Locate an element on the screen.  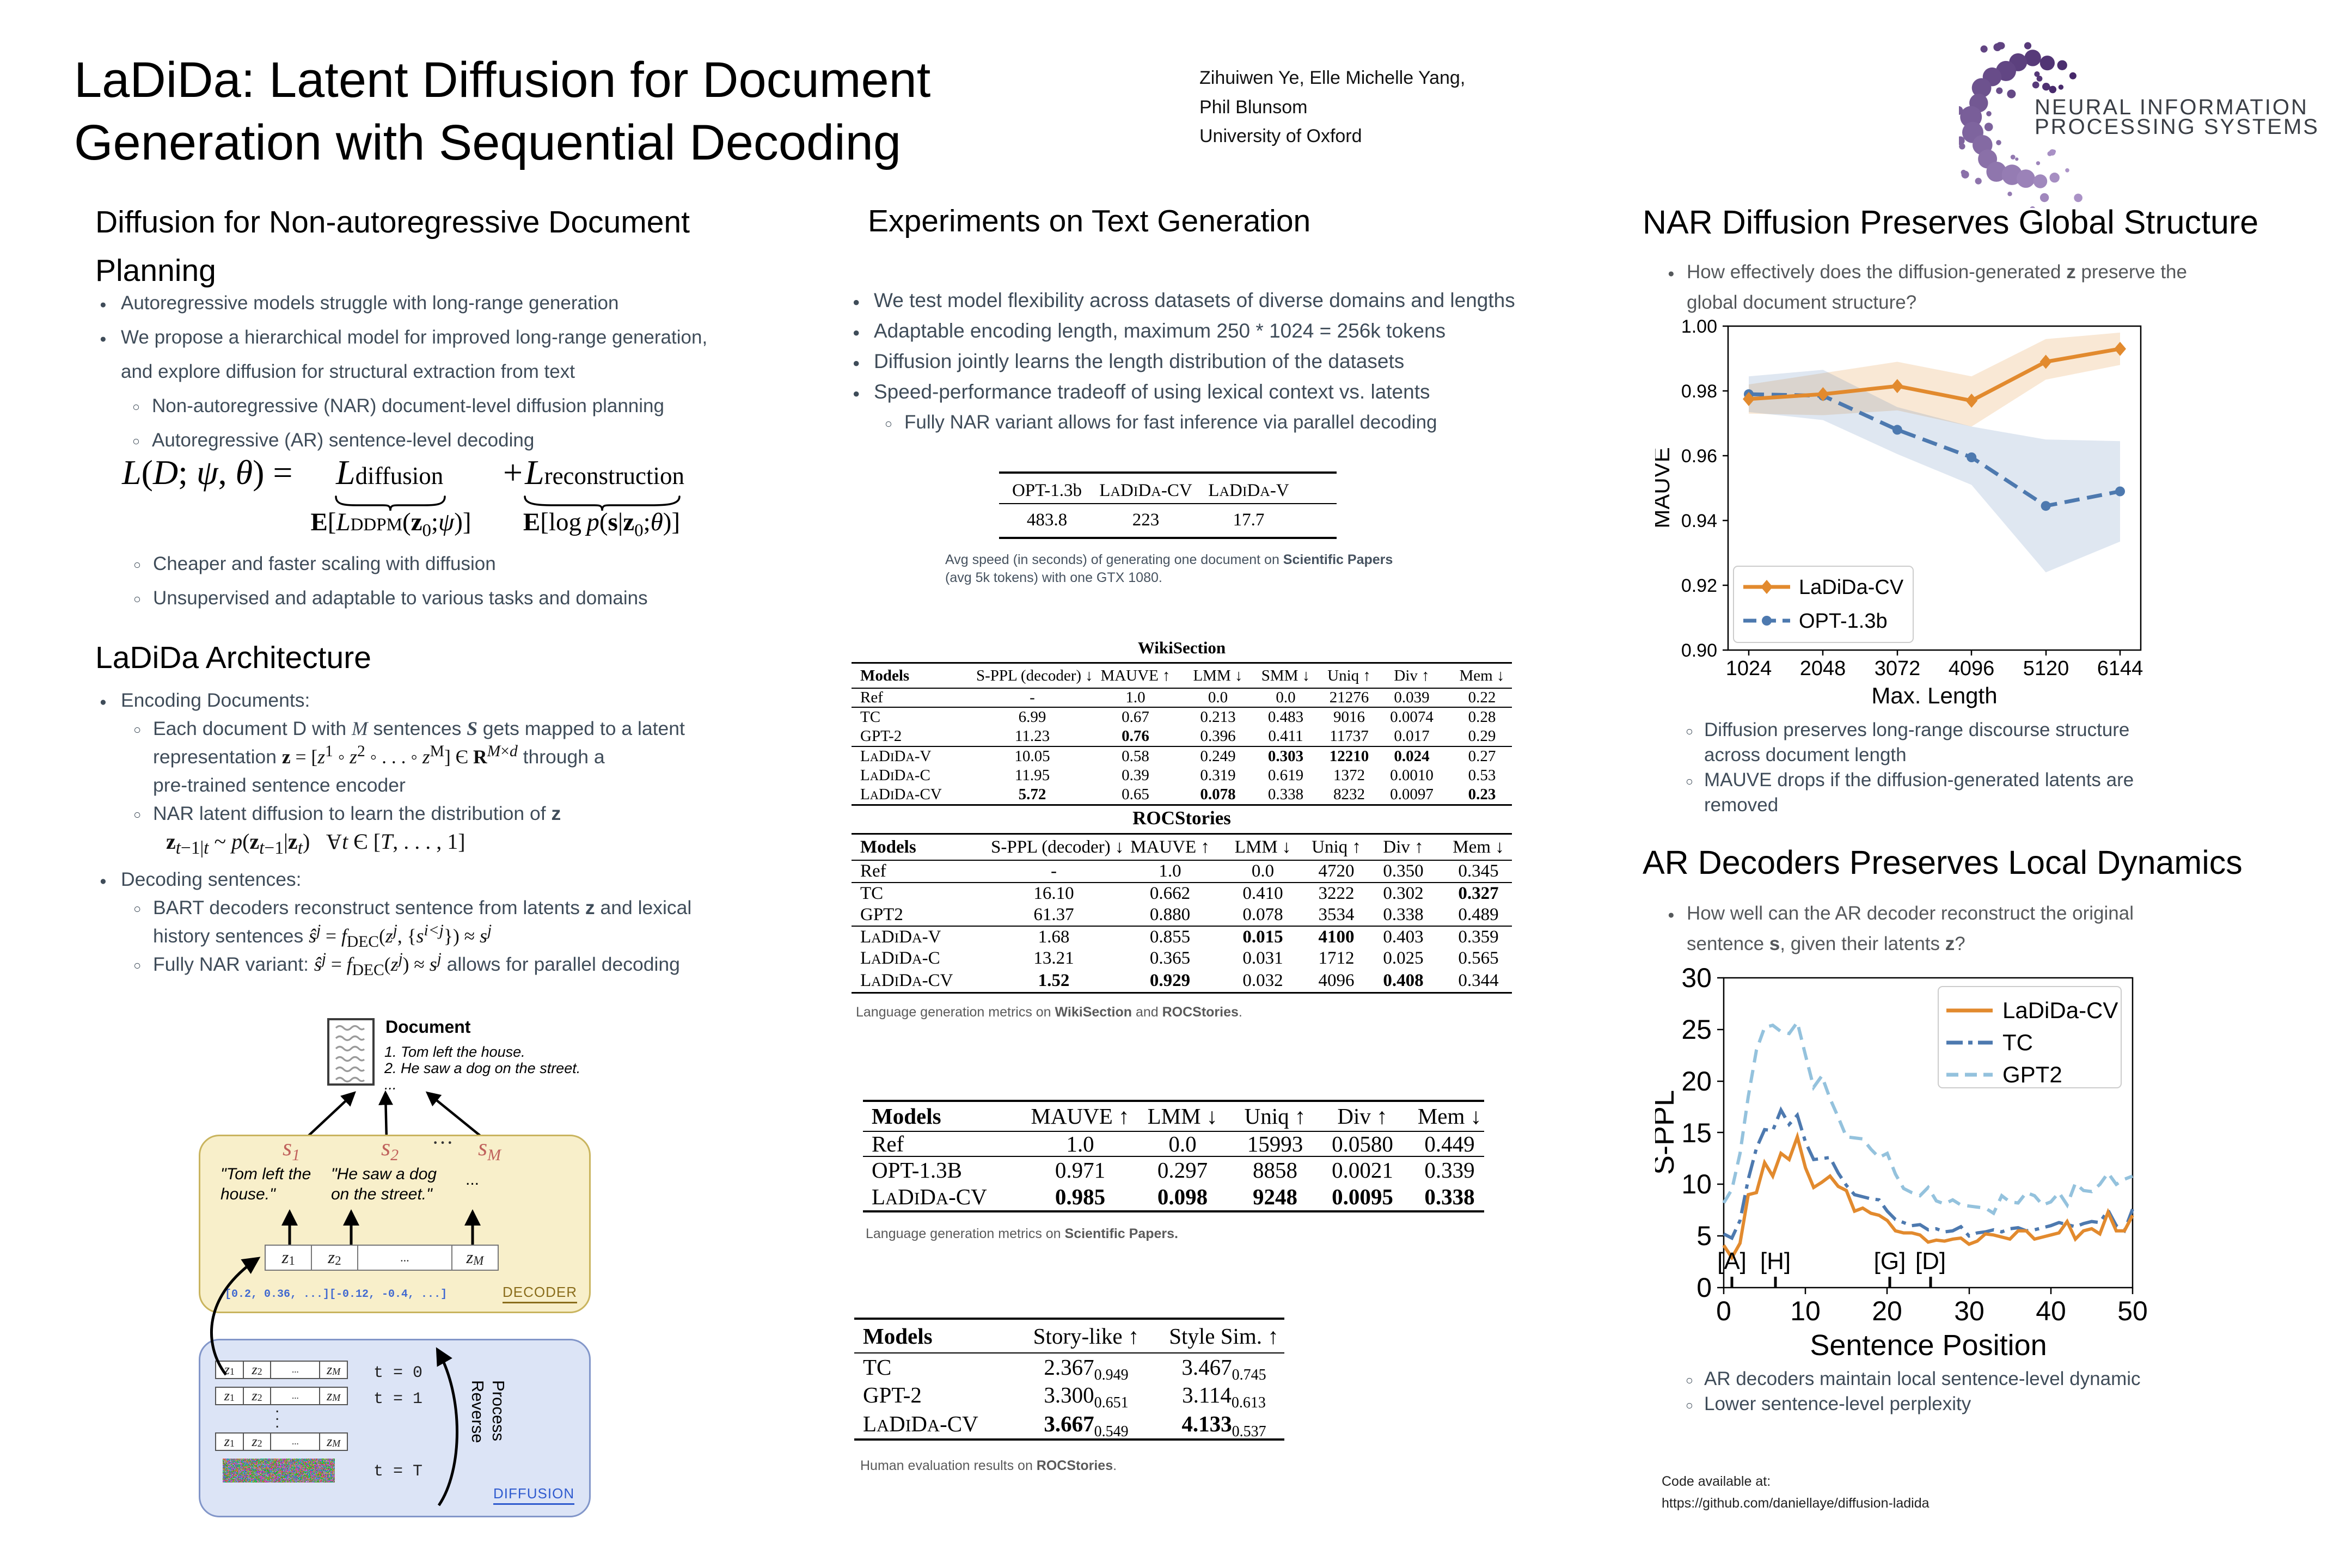
svg-text: 2048 is located at coordinates (1823, 668).